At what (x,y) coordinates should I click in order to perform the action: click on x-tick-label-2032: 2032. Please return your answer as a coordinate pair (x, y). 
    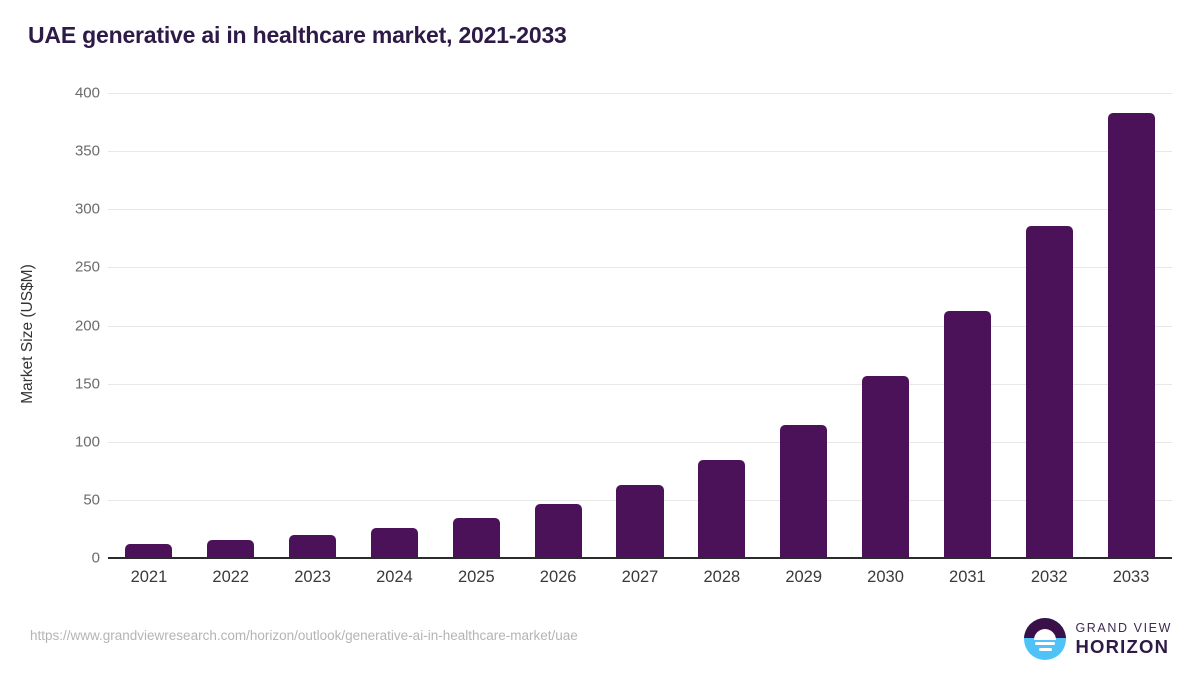
    Looking at the image, I should click on (1049, 577).